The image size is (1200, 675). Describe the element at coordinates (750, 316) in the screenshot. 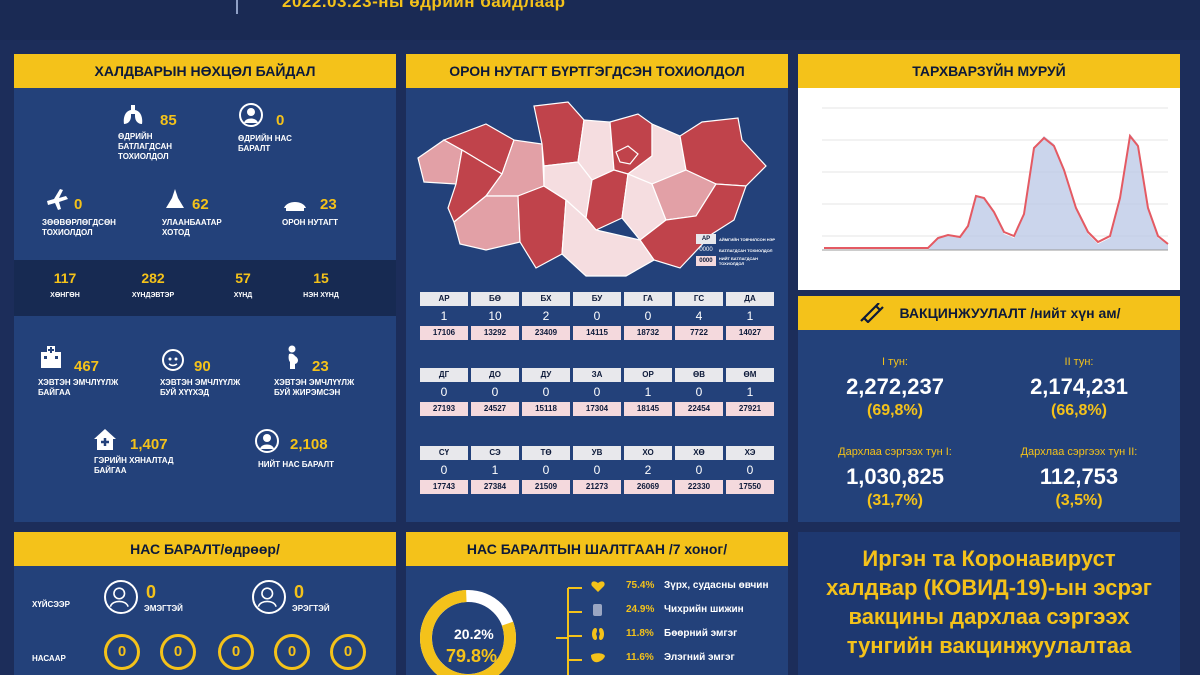

I see `region-daily-cases: 1` at that location.